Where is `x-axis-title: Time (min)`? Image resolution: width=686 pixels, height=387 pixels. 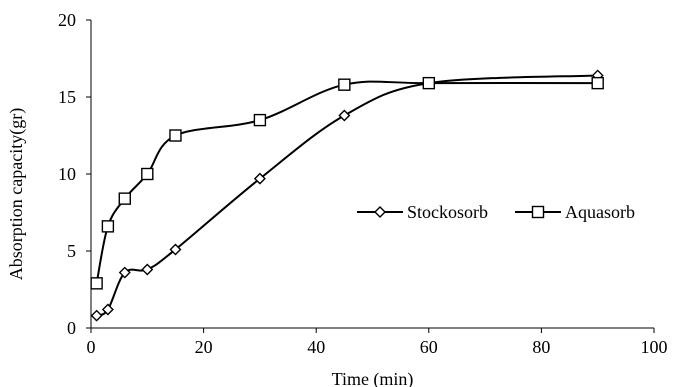 x-axis-title: Time (min) is located at coordinates (373, 378).